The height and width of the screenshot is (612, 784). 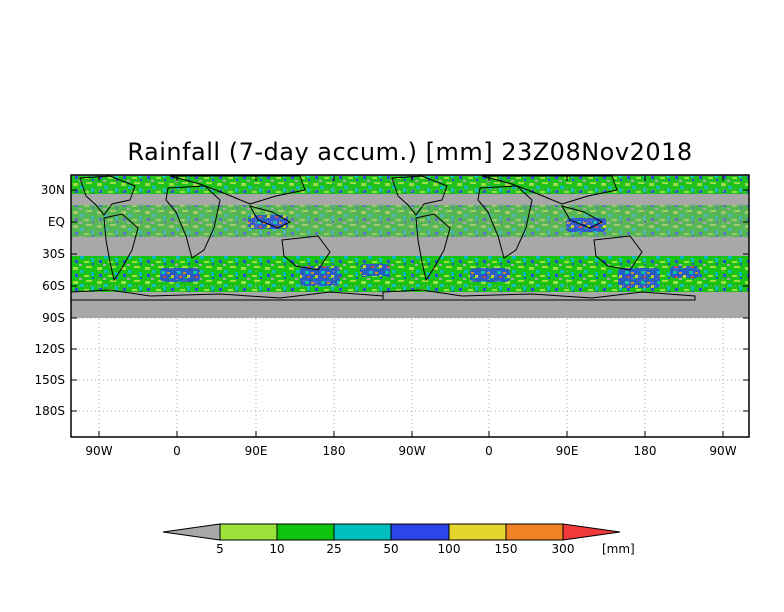 What do you see at coordinates (563, 549) in the screenshot?
I see `colorbar-label: 300` at bounding box center [563, 549].